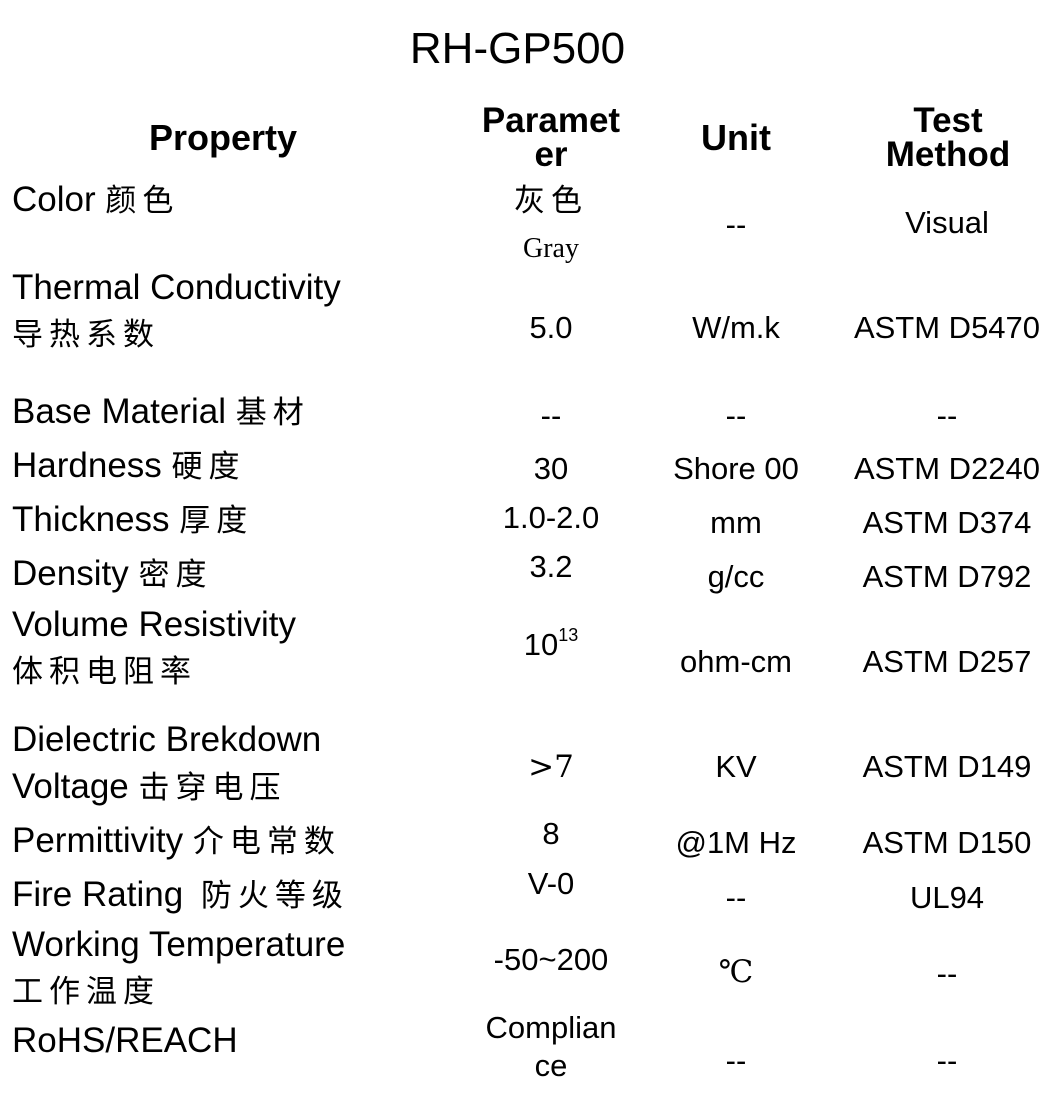 The image size is (1063, 1110). Describe the element at coordinates (948, 120) in the screenshot. I see `header-test-line1: Test` at that location.